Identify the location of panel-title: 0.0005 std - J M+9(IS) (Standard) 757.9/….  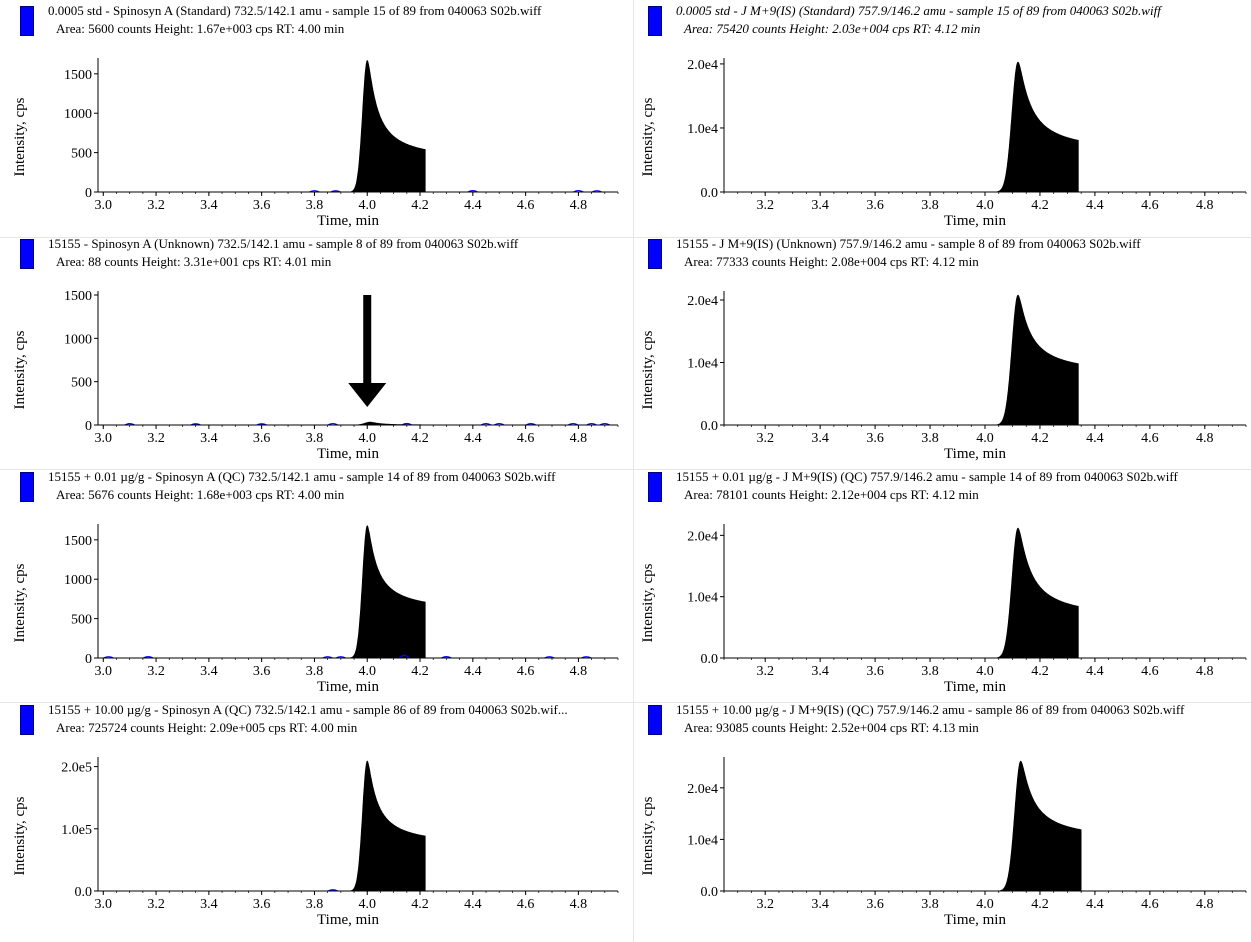
(918, 10).